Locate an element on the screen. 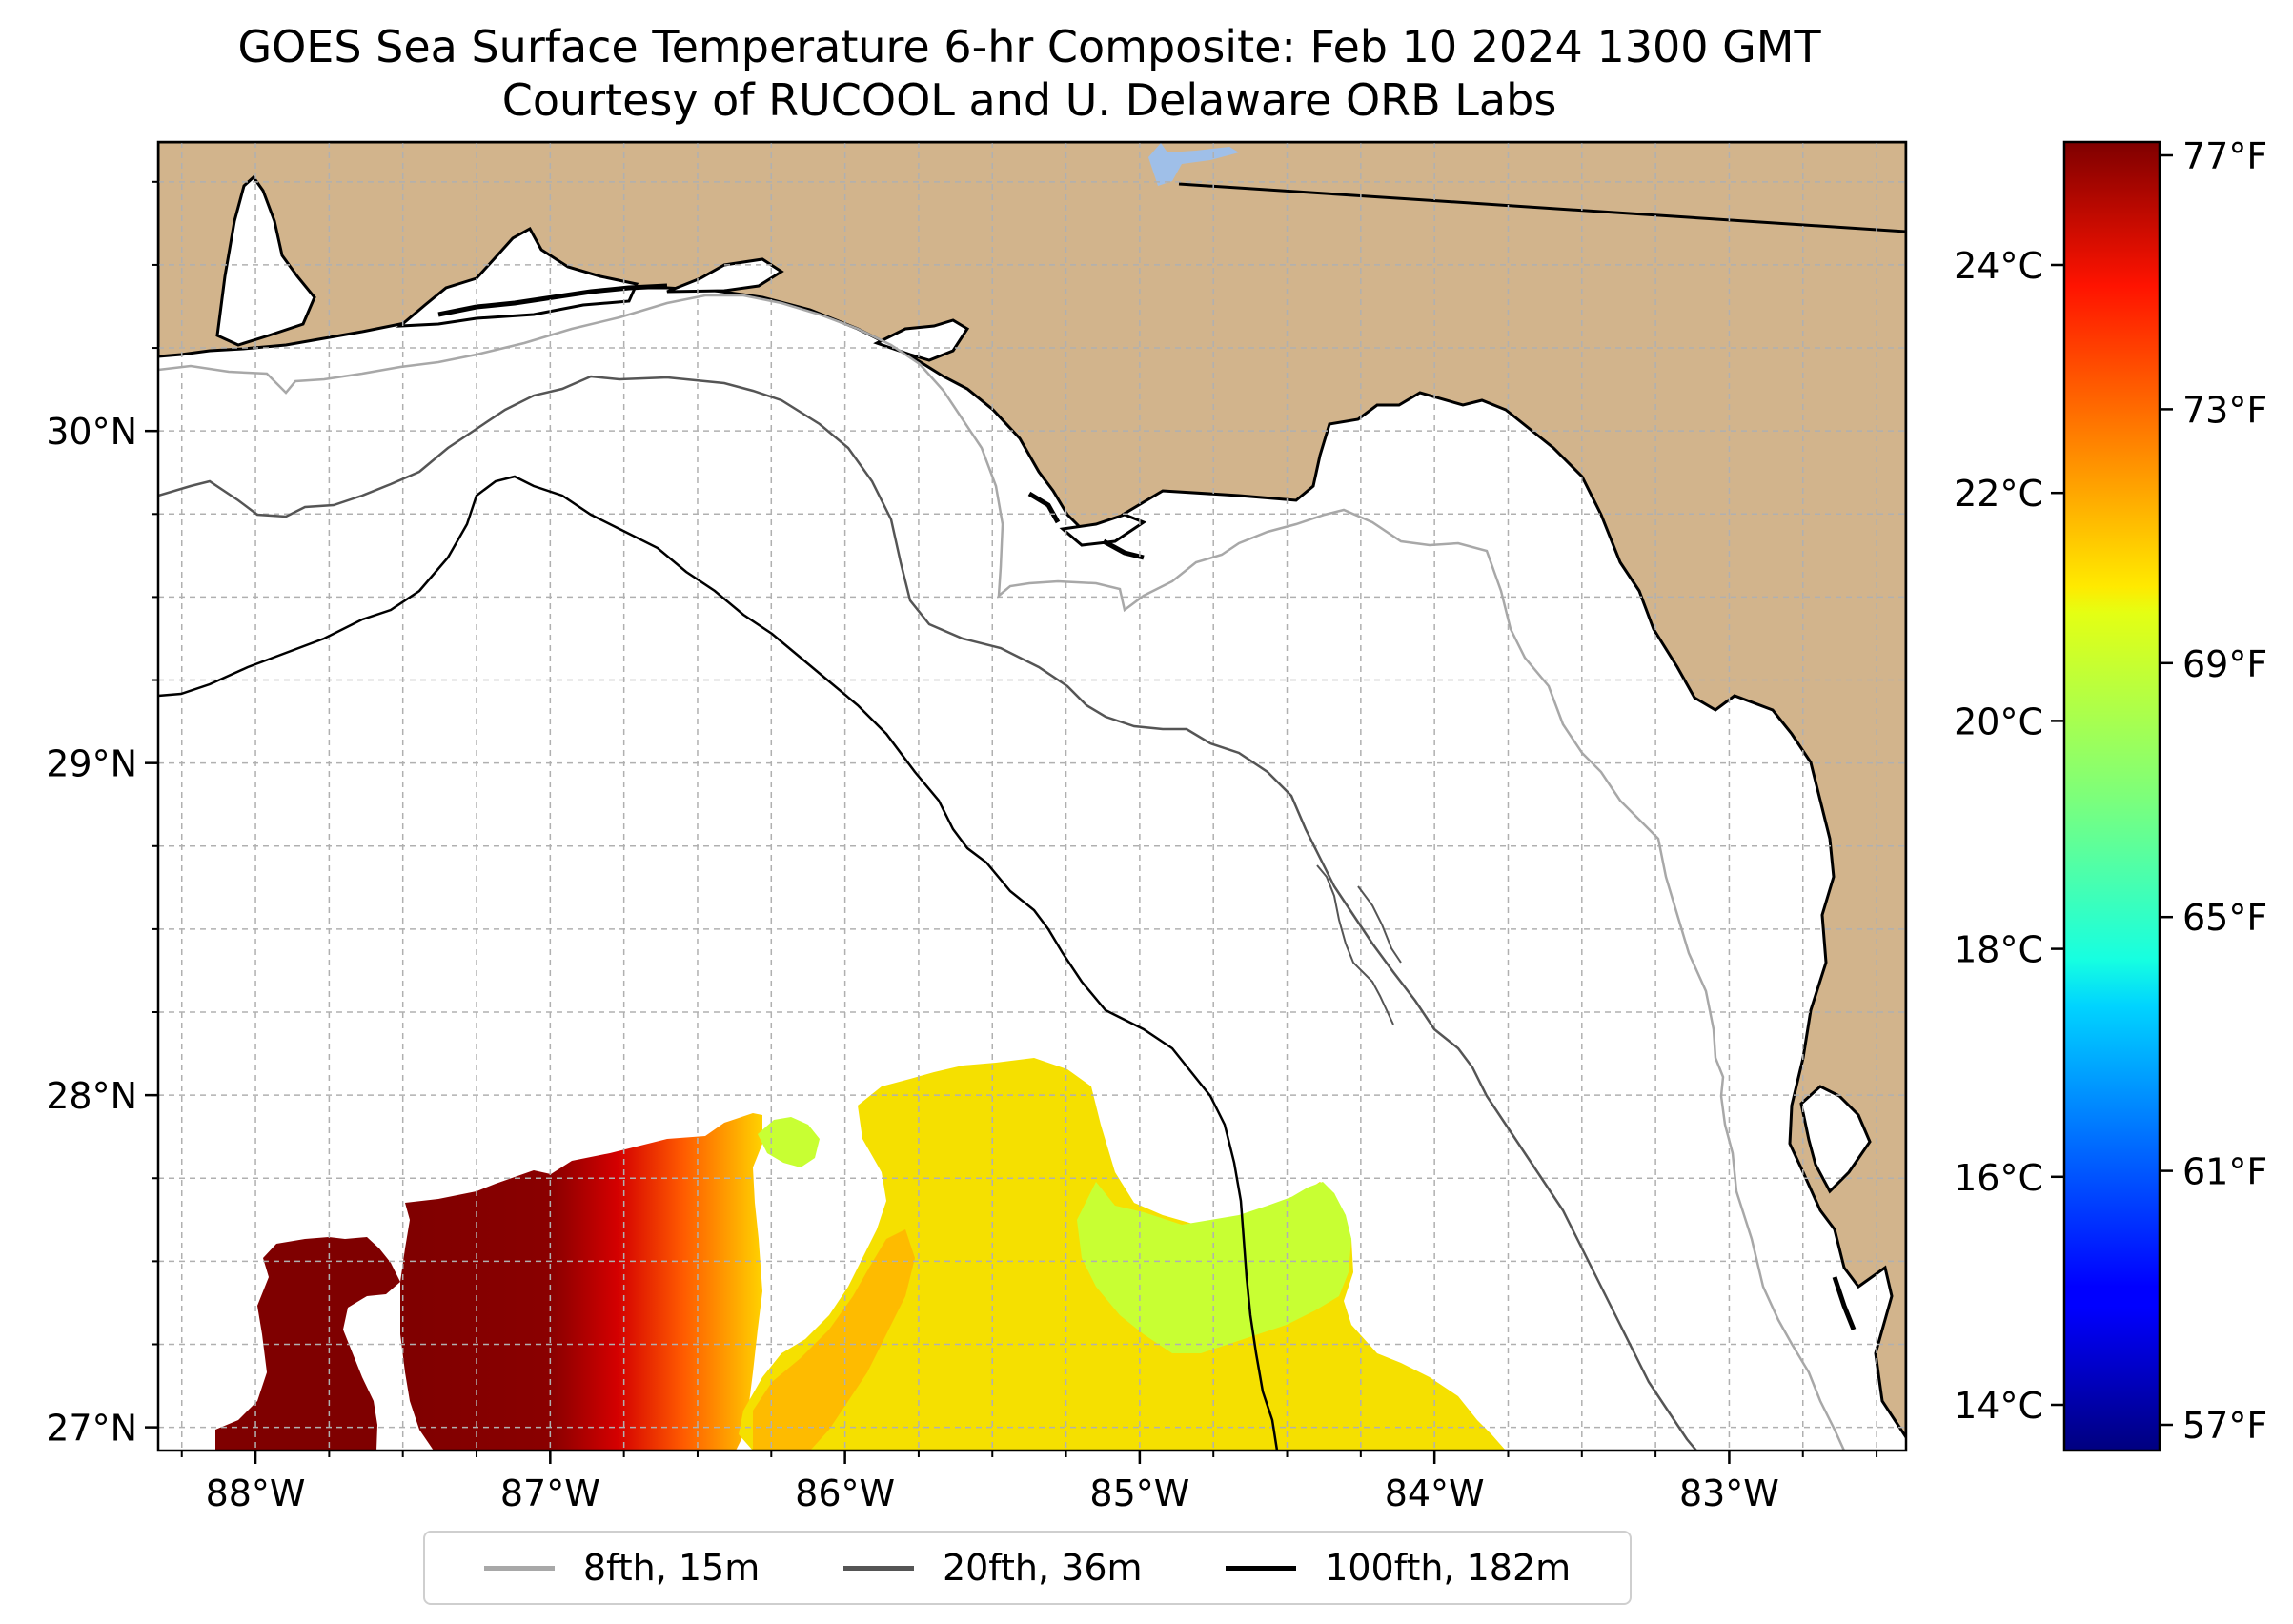 This screenshot has width=2293, height=1624. y-axis: 30°N 29°N 28°N 27°N is located at coordinates (102, 815).